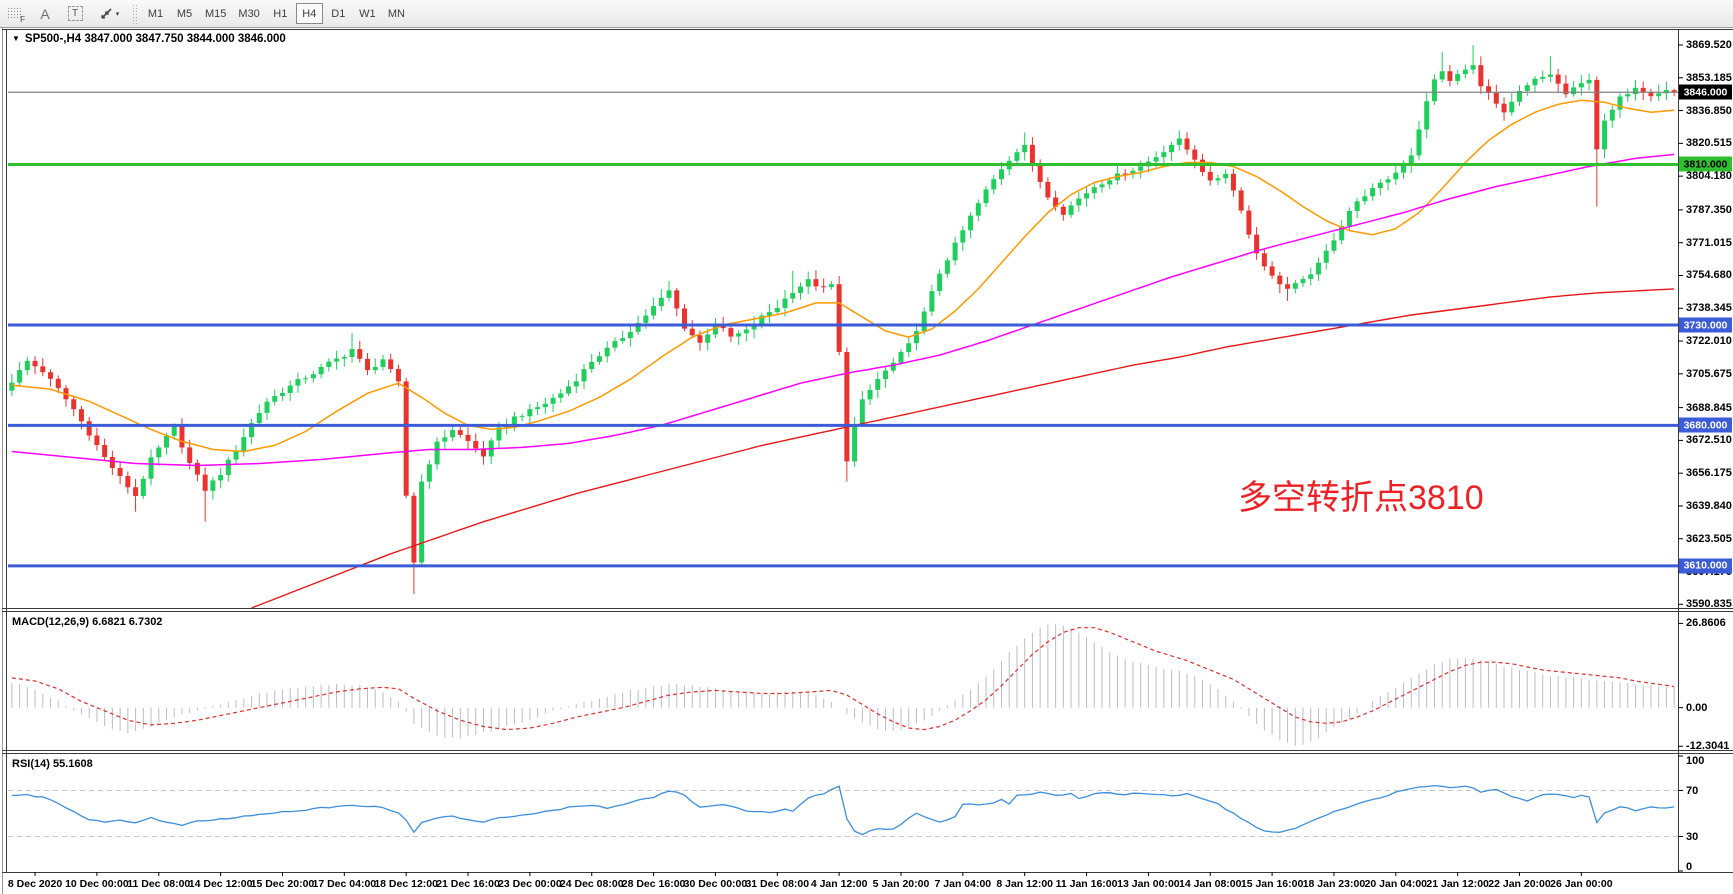 This screenshot has height=894, width=1733. What do you see at coordinates (1334, 884) in the screenshot?
I see `time-axis-label: 18 Jan 23:00` at bounding box center [1334, 884].